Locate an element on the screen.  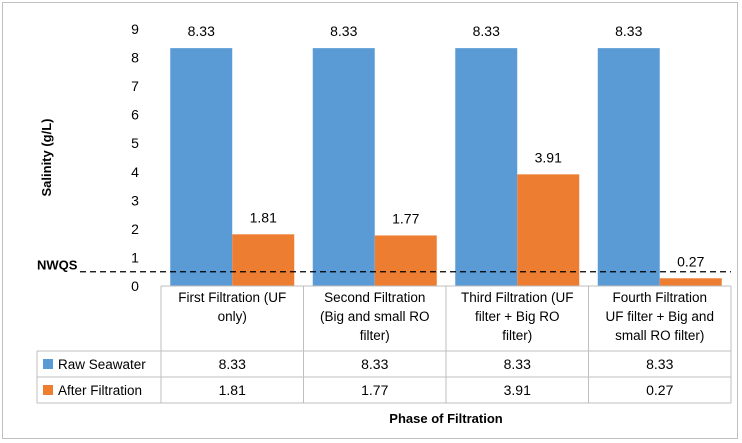
y-tick-label: 8 is located at coordinates (135, 58).